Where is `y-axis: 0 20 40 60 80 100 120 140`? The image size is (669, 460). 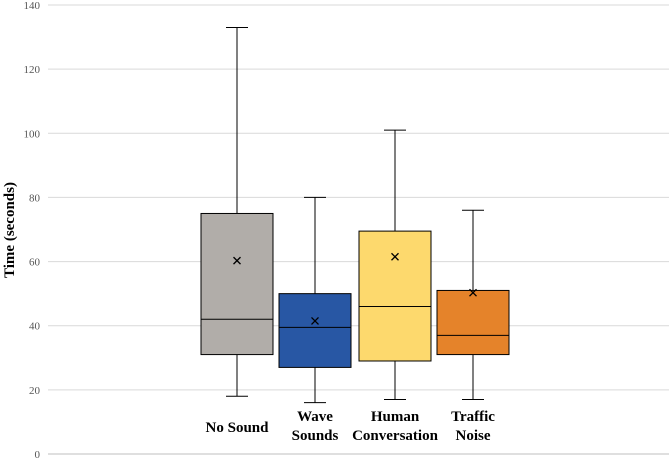
y-axis: 0 20 40 60 80 100 120 140 is located at coordinates (32, 230).